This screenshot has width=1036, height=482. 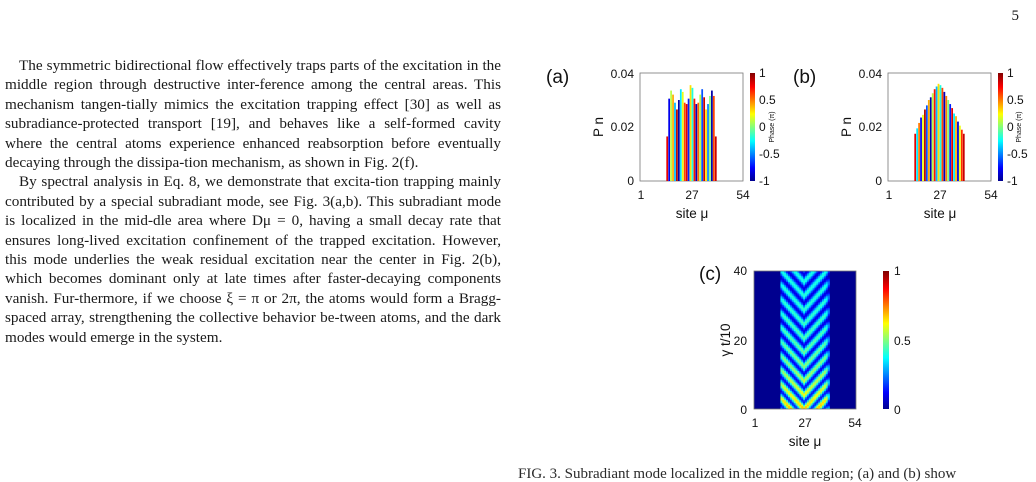 What do you see at coordinates (1015, 16) in the screenshot?
I see `page-number: 5` at bounding box center [1015, 16].